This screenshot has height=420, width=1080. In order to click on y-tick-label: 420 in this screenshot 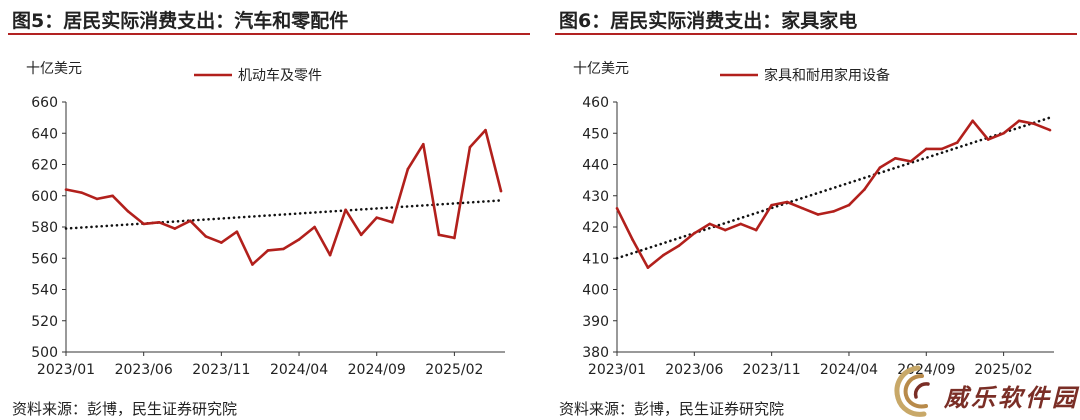, I will do `click(595, 228)`.